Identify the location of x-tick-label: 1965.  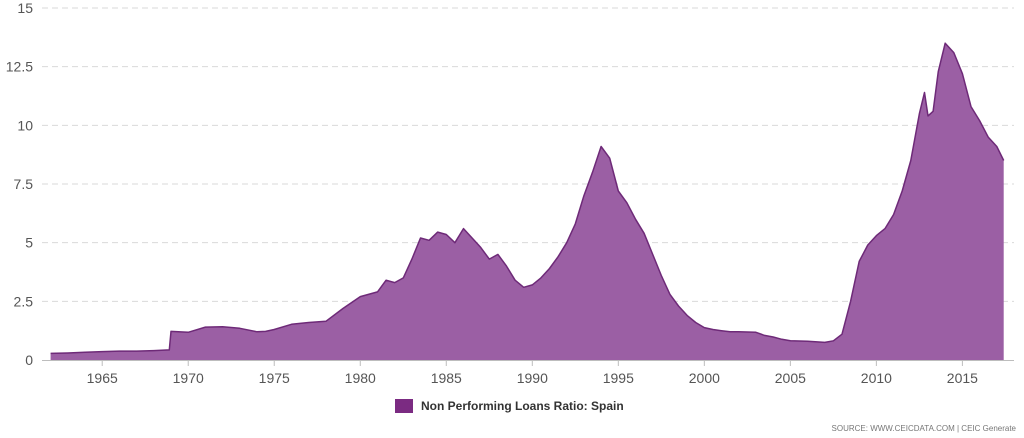
(102, 378).